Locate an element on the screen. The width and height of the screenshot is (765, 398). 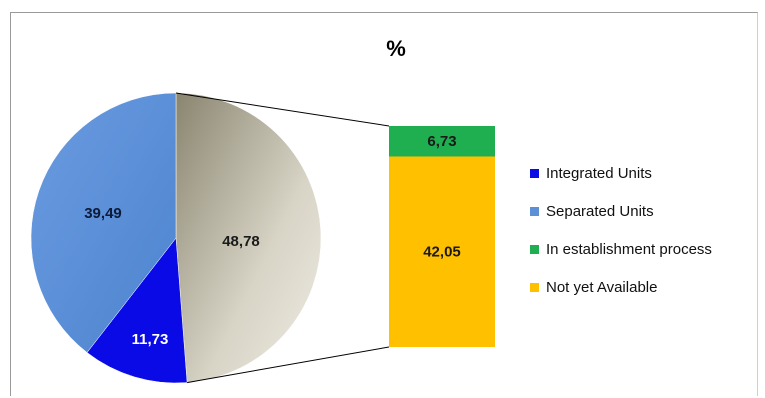
pie-slice-other is located at coordinates (248, 237).